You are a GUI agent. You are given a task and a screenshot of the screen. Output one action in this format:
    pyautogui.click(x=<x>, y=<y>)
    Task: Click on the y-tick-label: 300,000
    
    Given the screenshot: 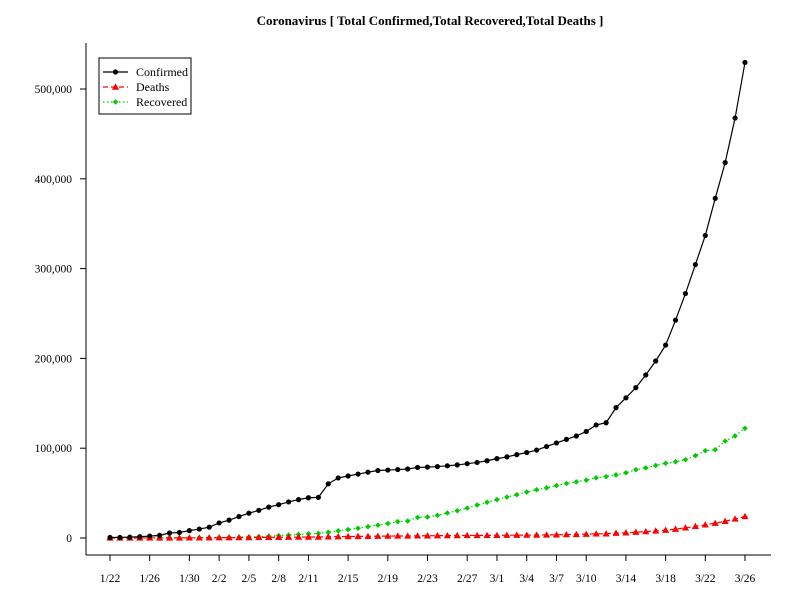 What is the action you would take?
    pyautogui.click(x=54, y=270)
    